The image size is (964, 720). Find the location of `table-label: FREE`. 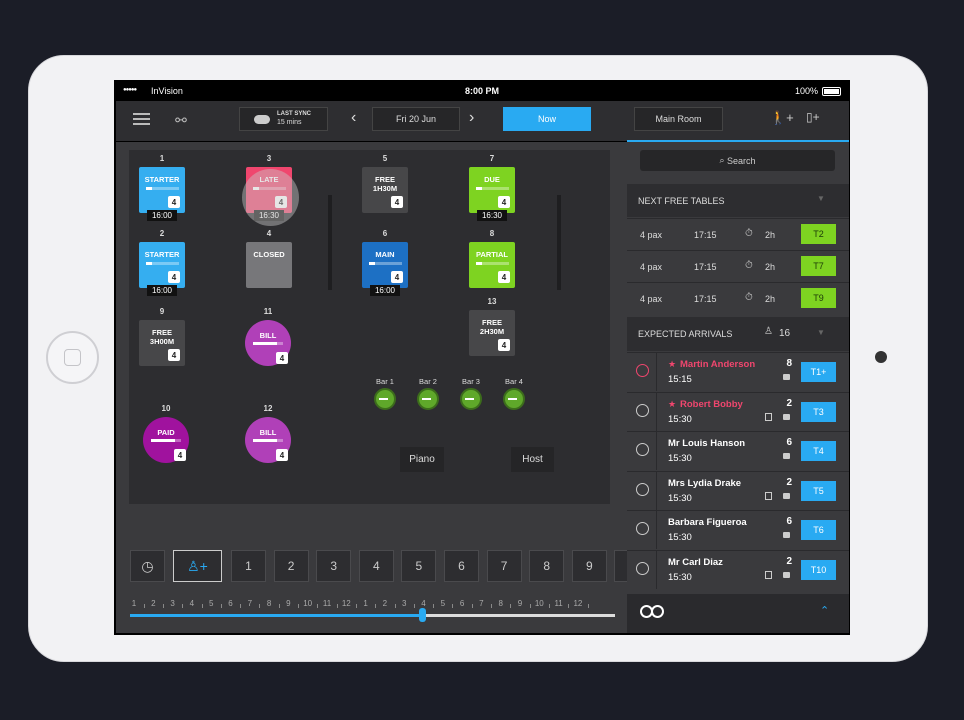

table-label: FREE is located at coordinates (491, 322).